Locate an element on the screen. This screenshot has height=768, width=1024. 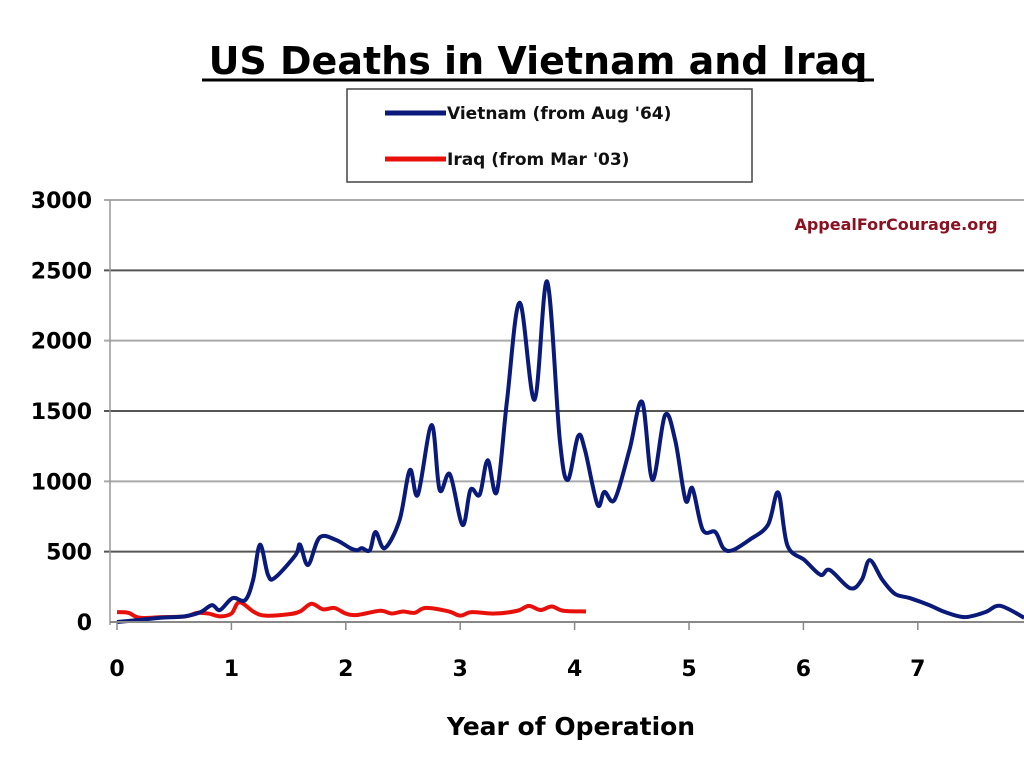
x-tick-label: 7 is located at coordinates (917, 669).